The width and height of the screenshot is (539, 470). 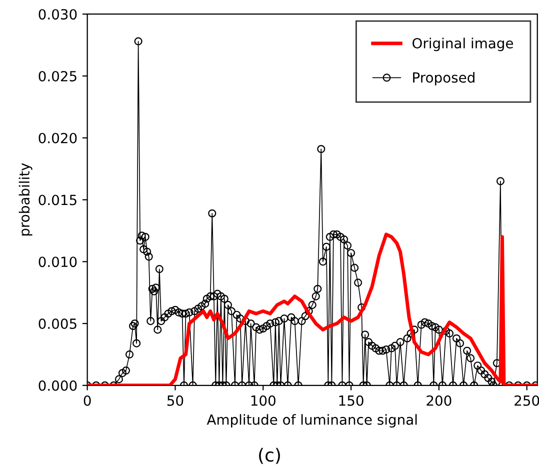 I want to click on x-tick-label: 0, so click(x=87, y=400).